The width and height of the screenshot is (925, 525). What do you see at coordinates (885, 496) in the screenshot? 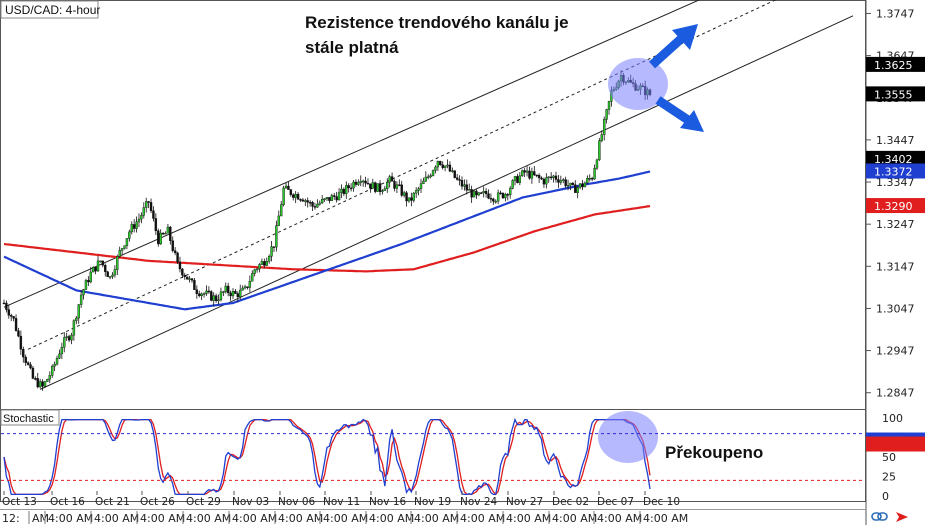
I see `stoch-tick-label: 0` at bounding box center [885, 496].